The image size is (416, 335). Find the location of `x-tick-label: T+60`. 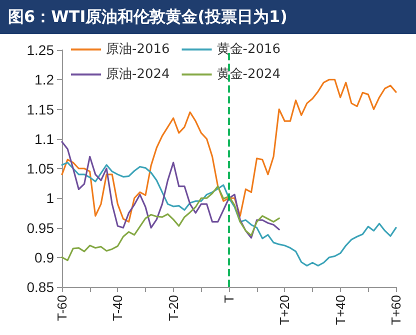

x-tick-label: T+60 is located at coordinates (396, 310).